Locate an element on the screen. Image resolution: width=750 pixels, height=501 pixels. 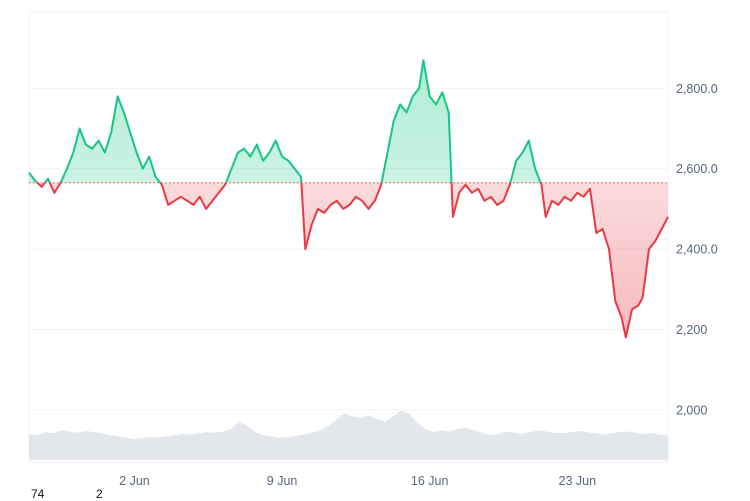
volume-area is located at coordinates (348, 435).